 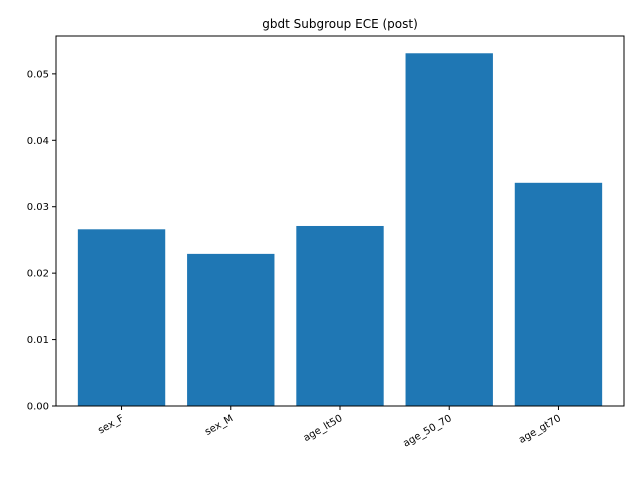 I want to click on y-tick-label: 0.03, so click(x=38, y=207).